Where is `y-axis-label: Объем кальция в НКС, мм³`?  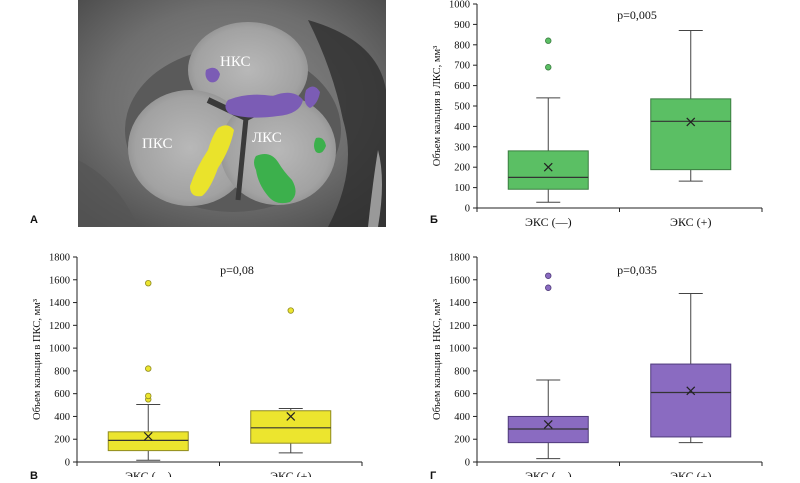
y-axis-label: Объем кальция в НКС, мм³ is located at coordinates (437, 359).